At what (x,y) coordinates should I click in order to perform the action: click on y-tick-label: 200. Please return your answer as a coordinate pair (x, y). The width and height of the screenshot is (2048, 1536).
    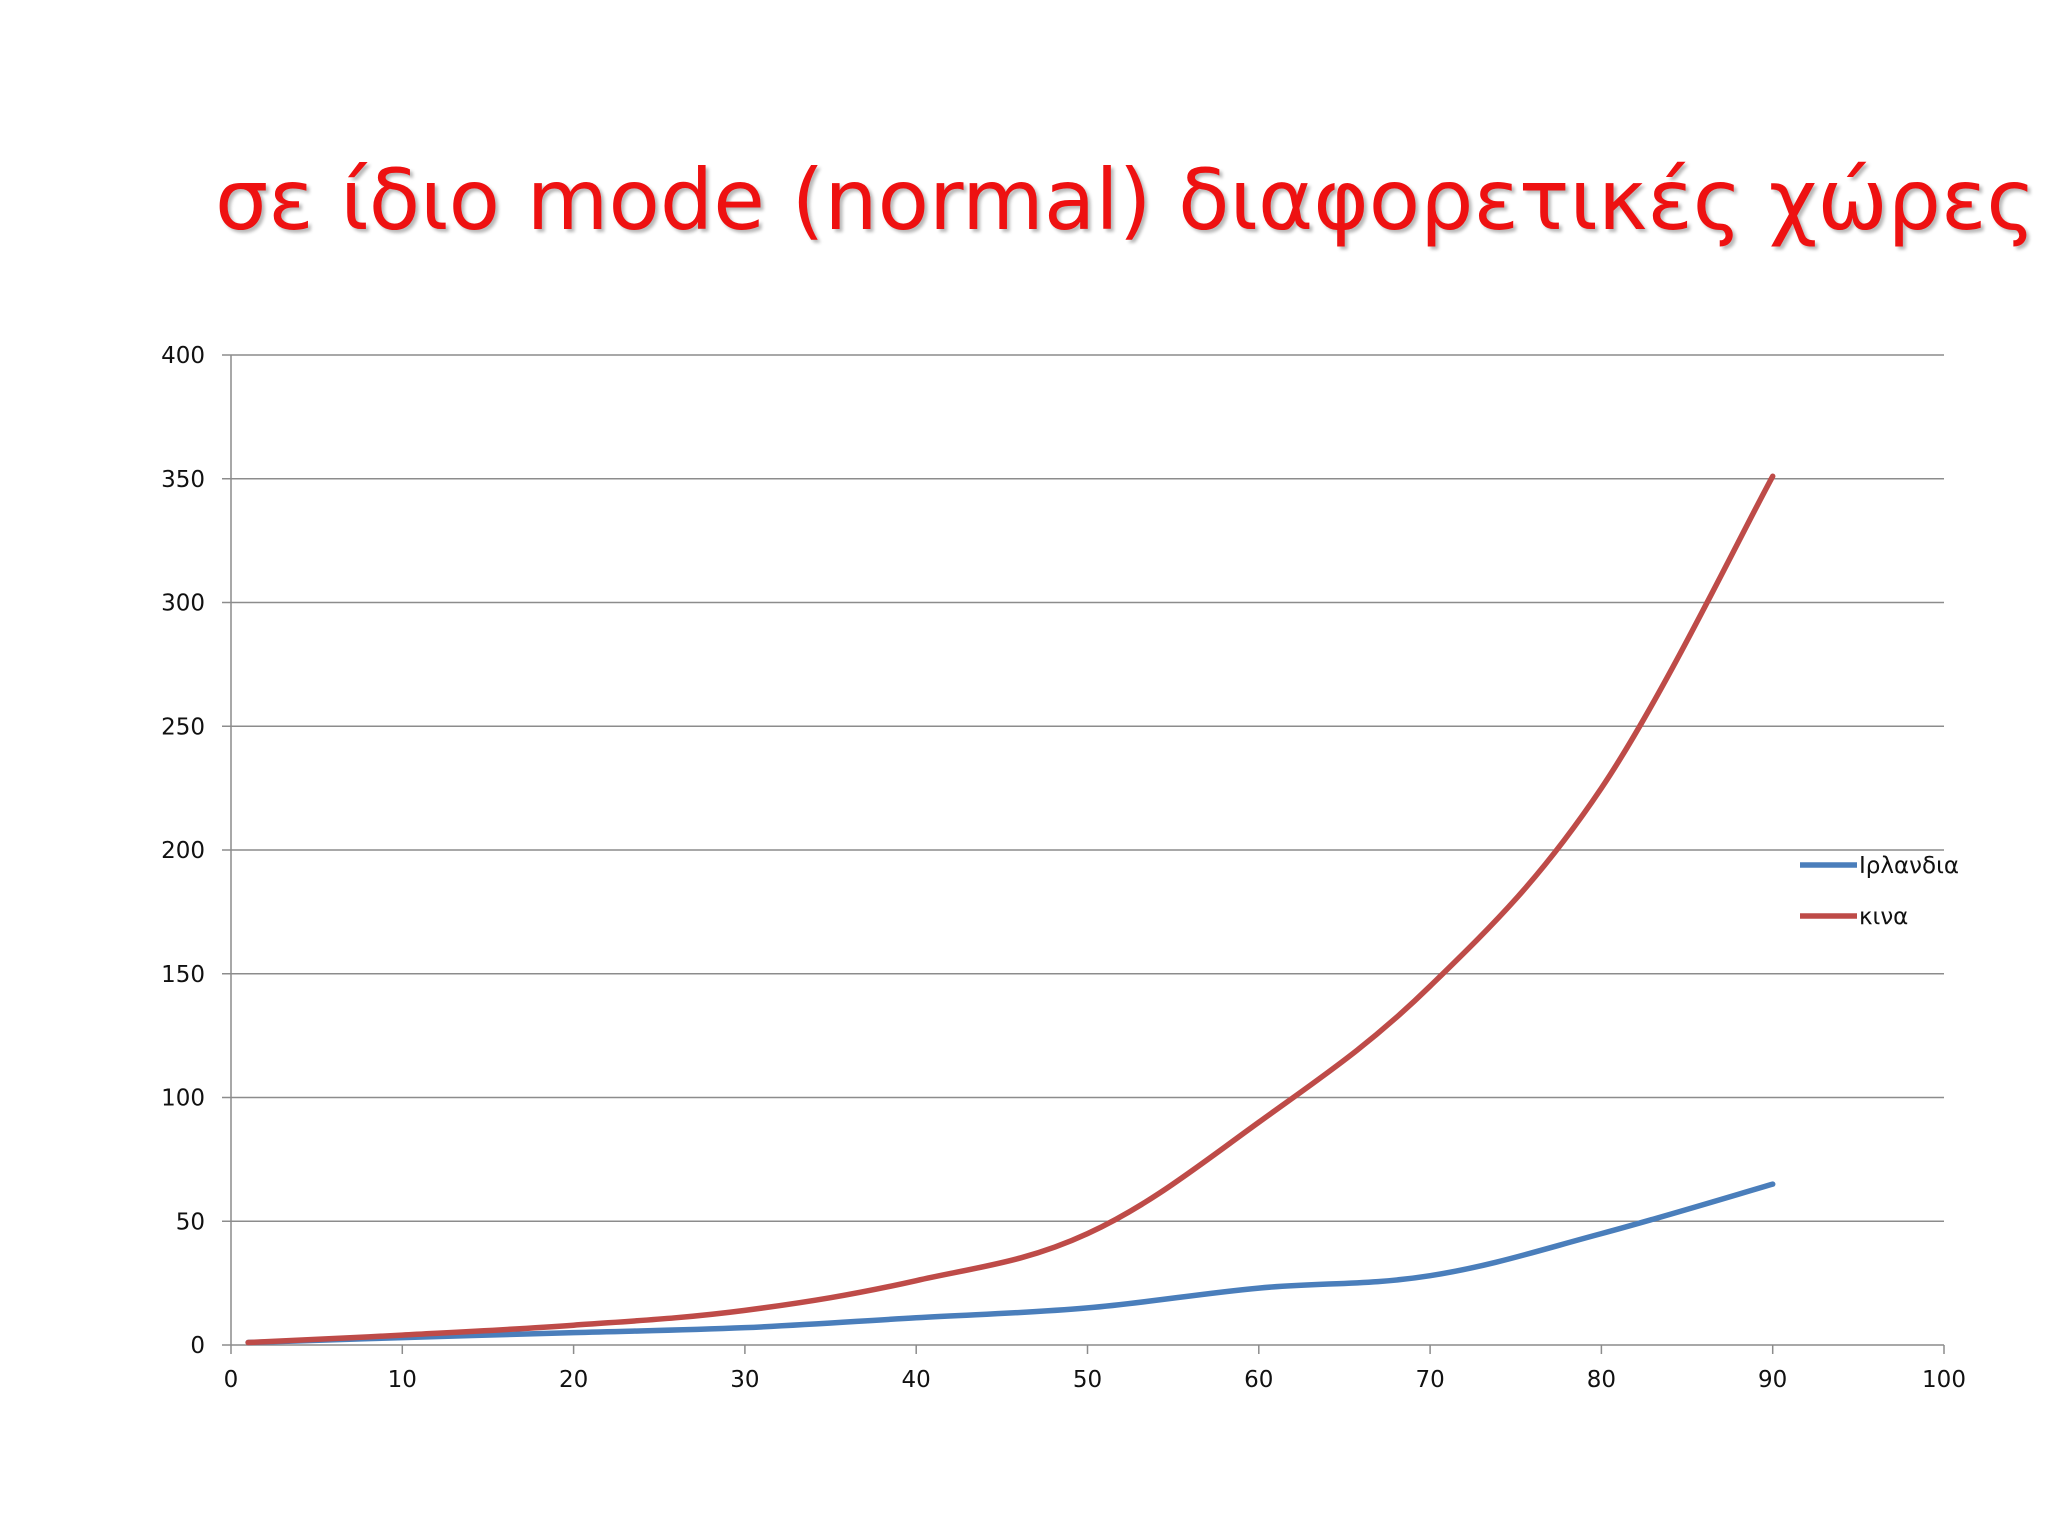
    Looking at the image, I should click on (183, 851).